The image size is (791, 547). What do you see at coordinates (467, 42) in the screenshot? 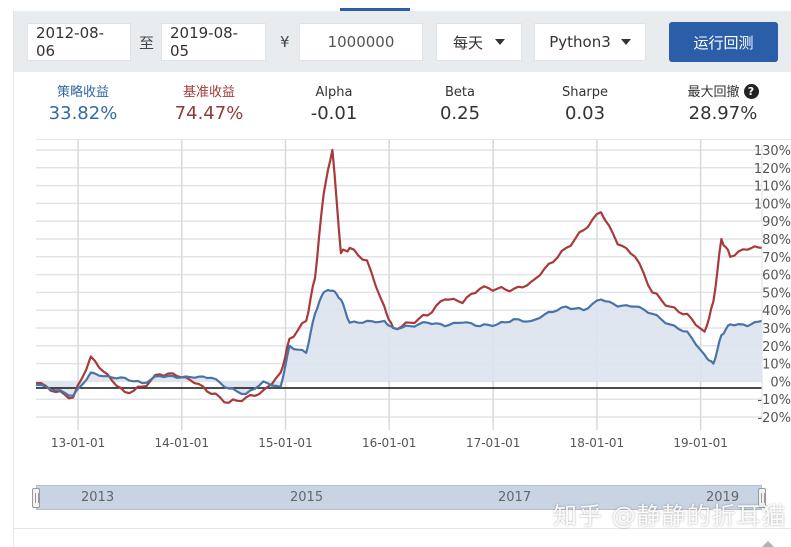
I see `frequency-value: 每天` at bounding box center [467, 42].